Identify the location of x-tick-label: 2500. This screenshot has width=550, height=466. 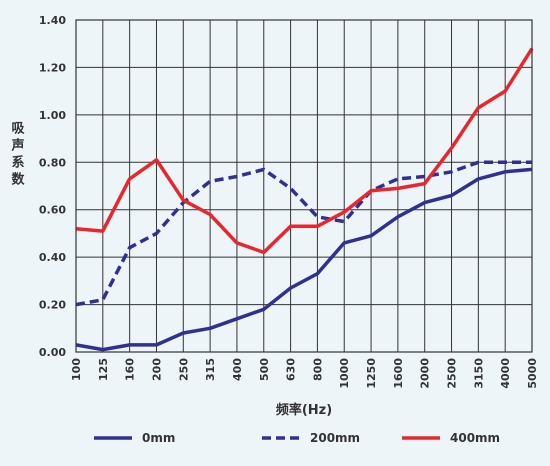
(452, 373).